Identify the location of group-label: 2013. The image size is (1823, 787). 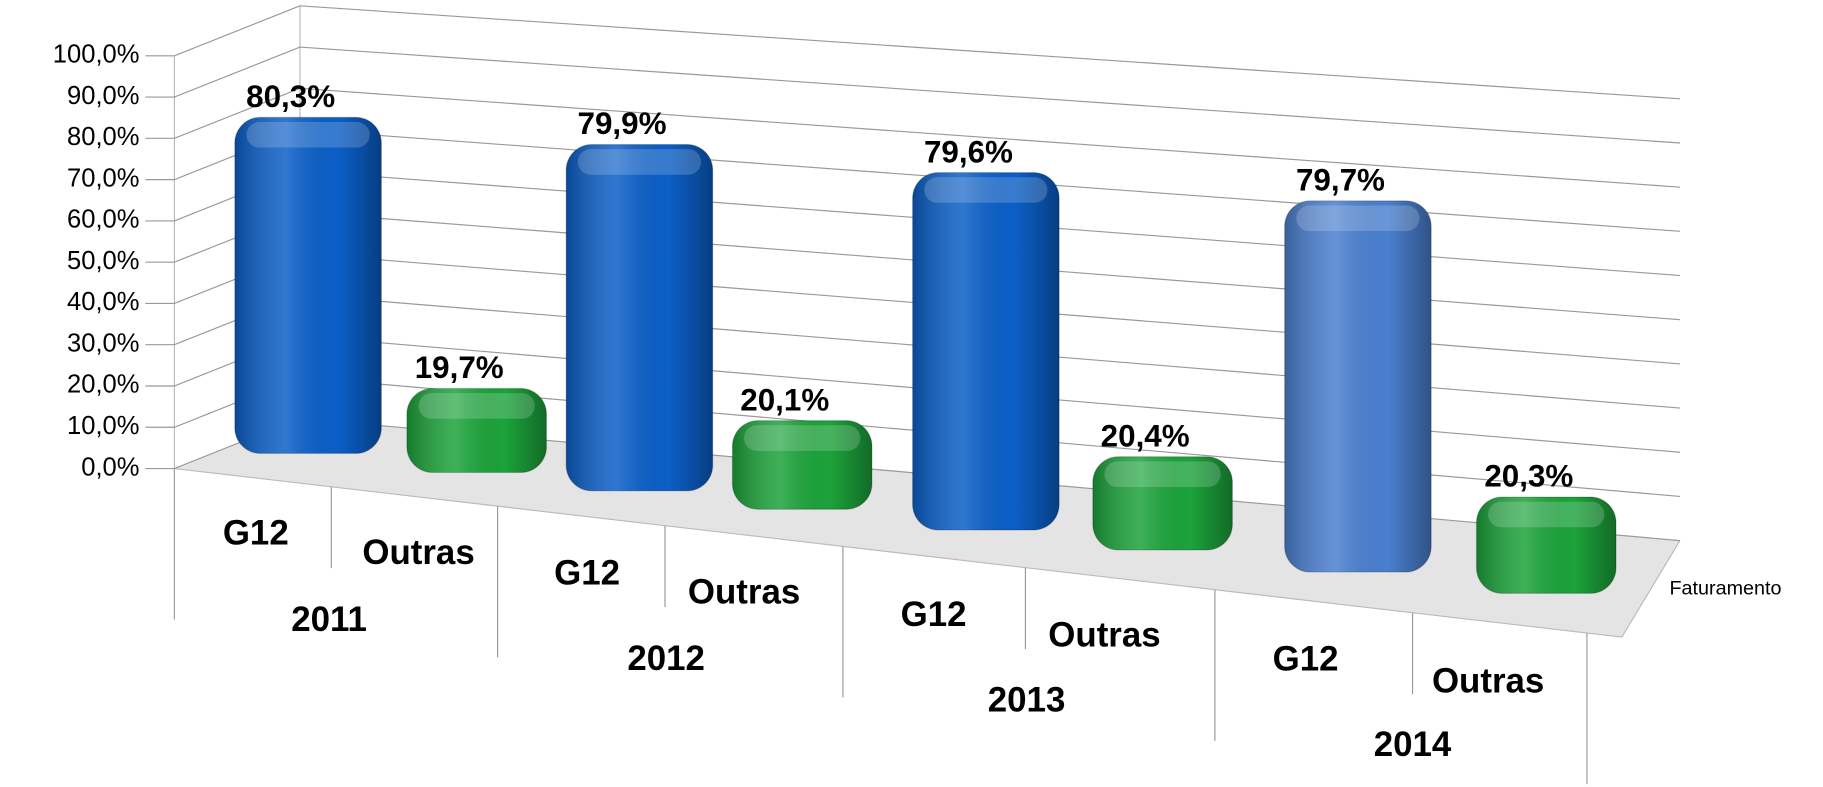
(1027, 699).